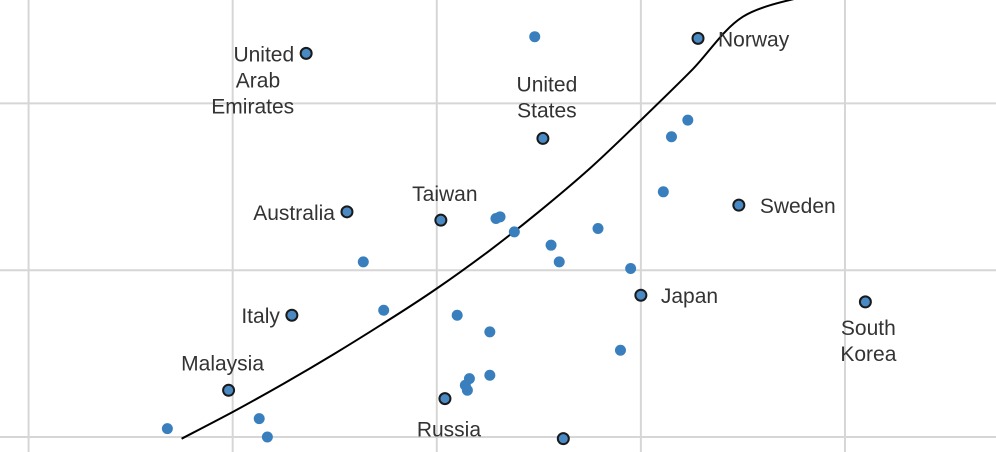 Image resolution: width=996 pixels, height=452 pixels. I want to click on point-label: Japan, so click(689, 296).